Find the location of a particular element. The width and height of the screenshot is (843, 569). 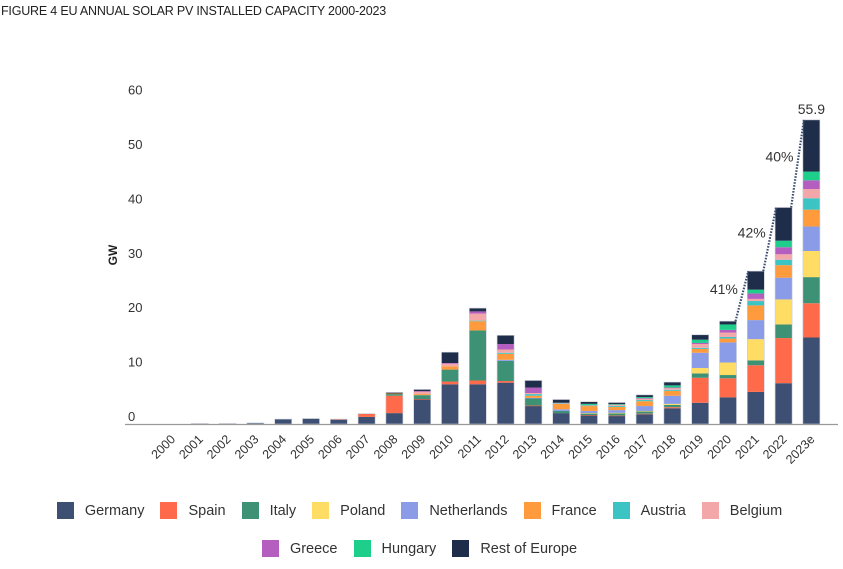

legend-item-hungary: Hungary is located at coordinates (397, 548).